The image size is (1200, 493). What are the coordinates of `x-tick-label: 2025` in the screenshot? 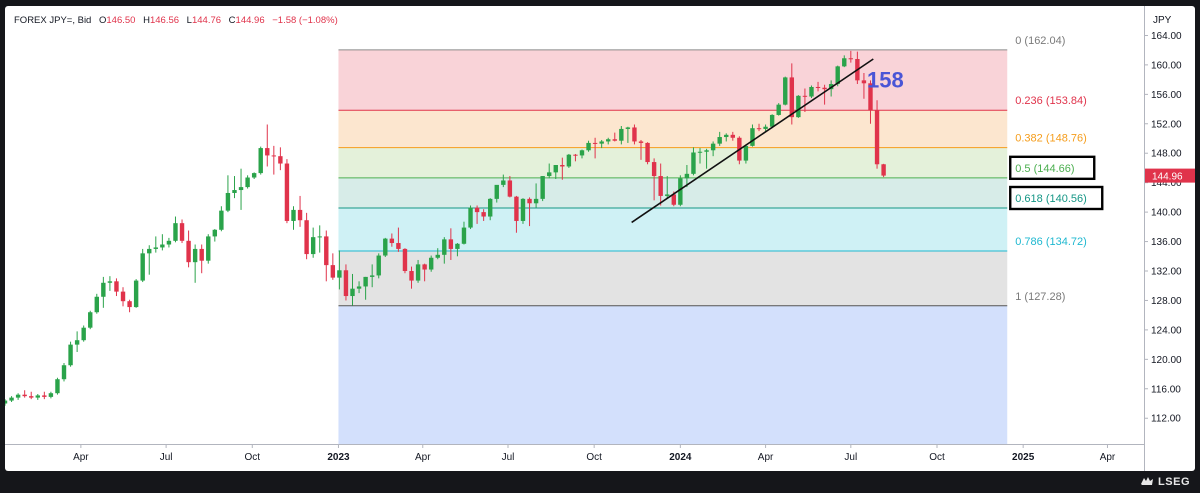 It's located at (1023, 457).